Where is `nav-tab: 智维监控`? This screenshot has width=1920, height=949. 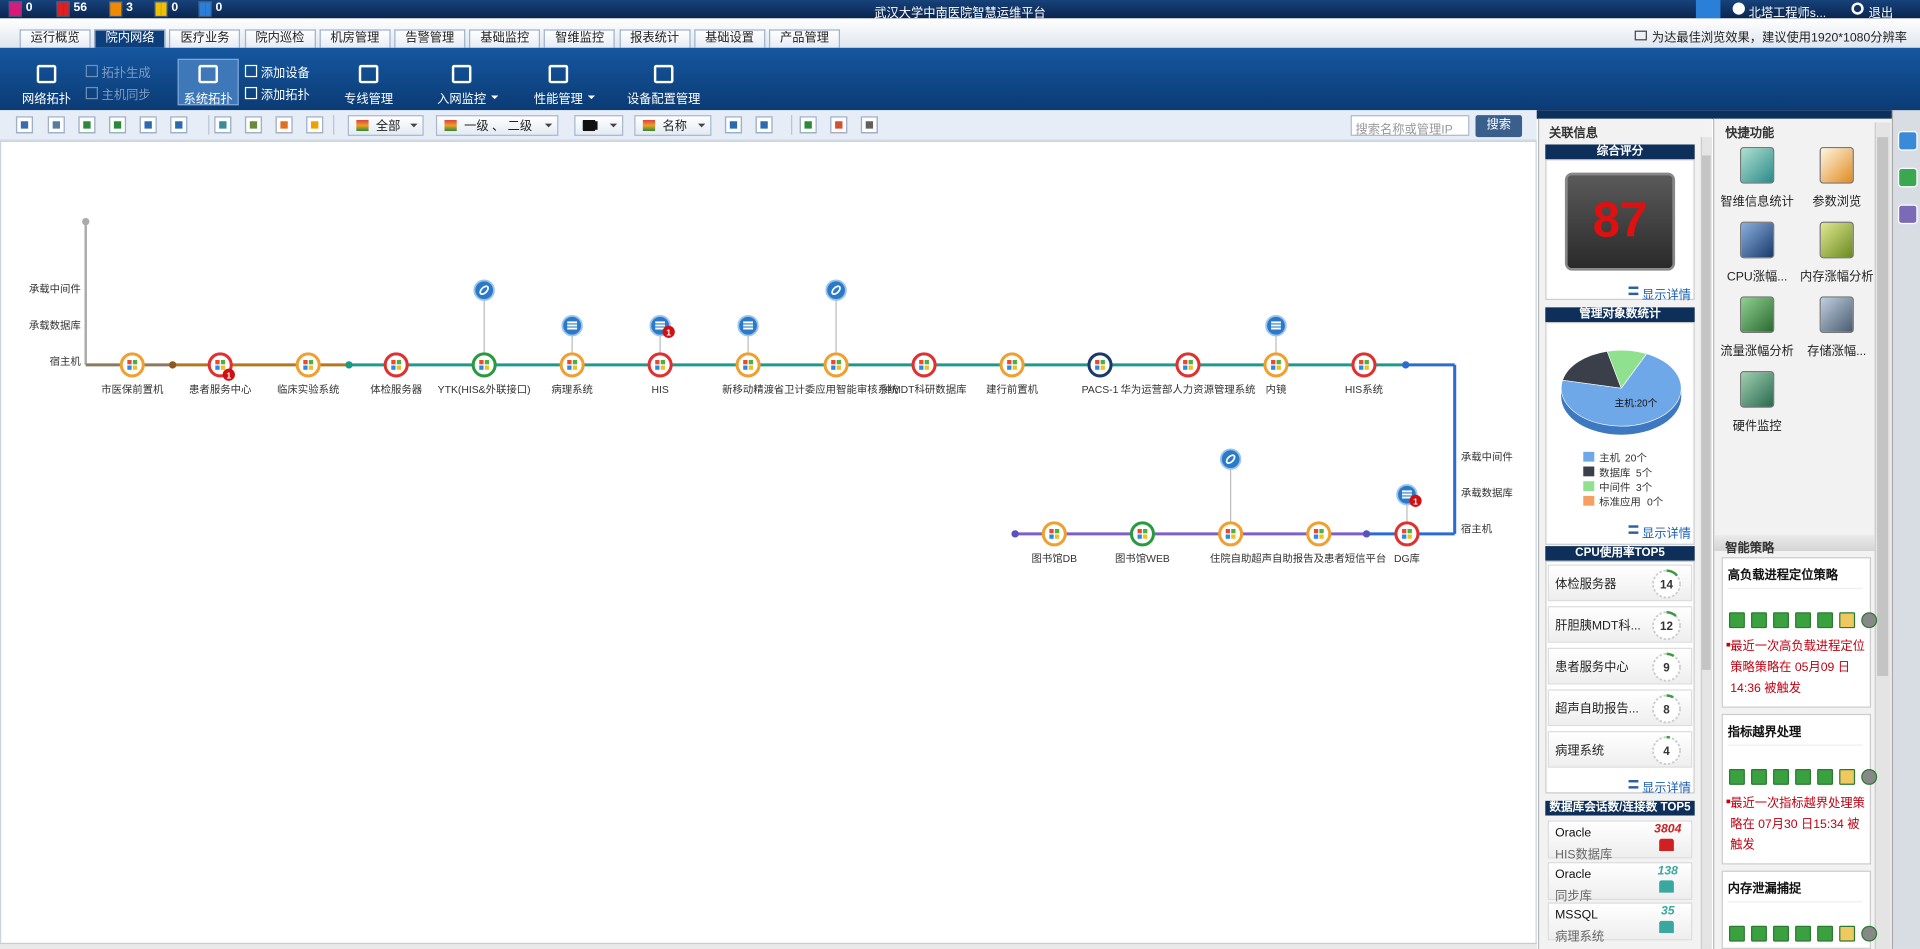 nav-tab: 智维监控 is located at coordinates (580, 38).